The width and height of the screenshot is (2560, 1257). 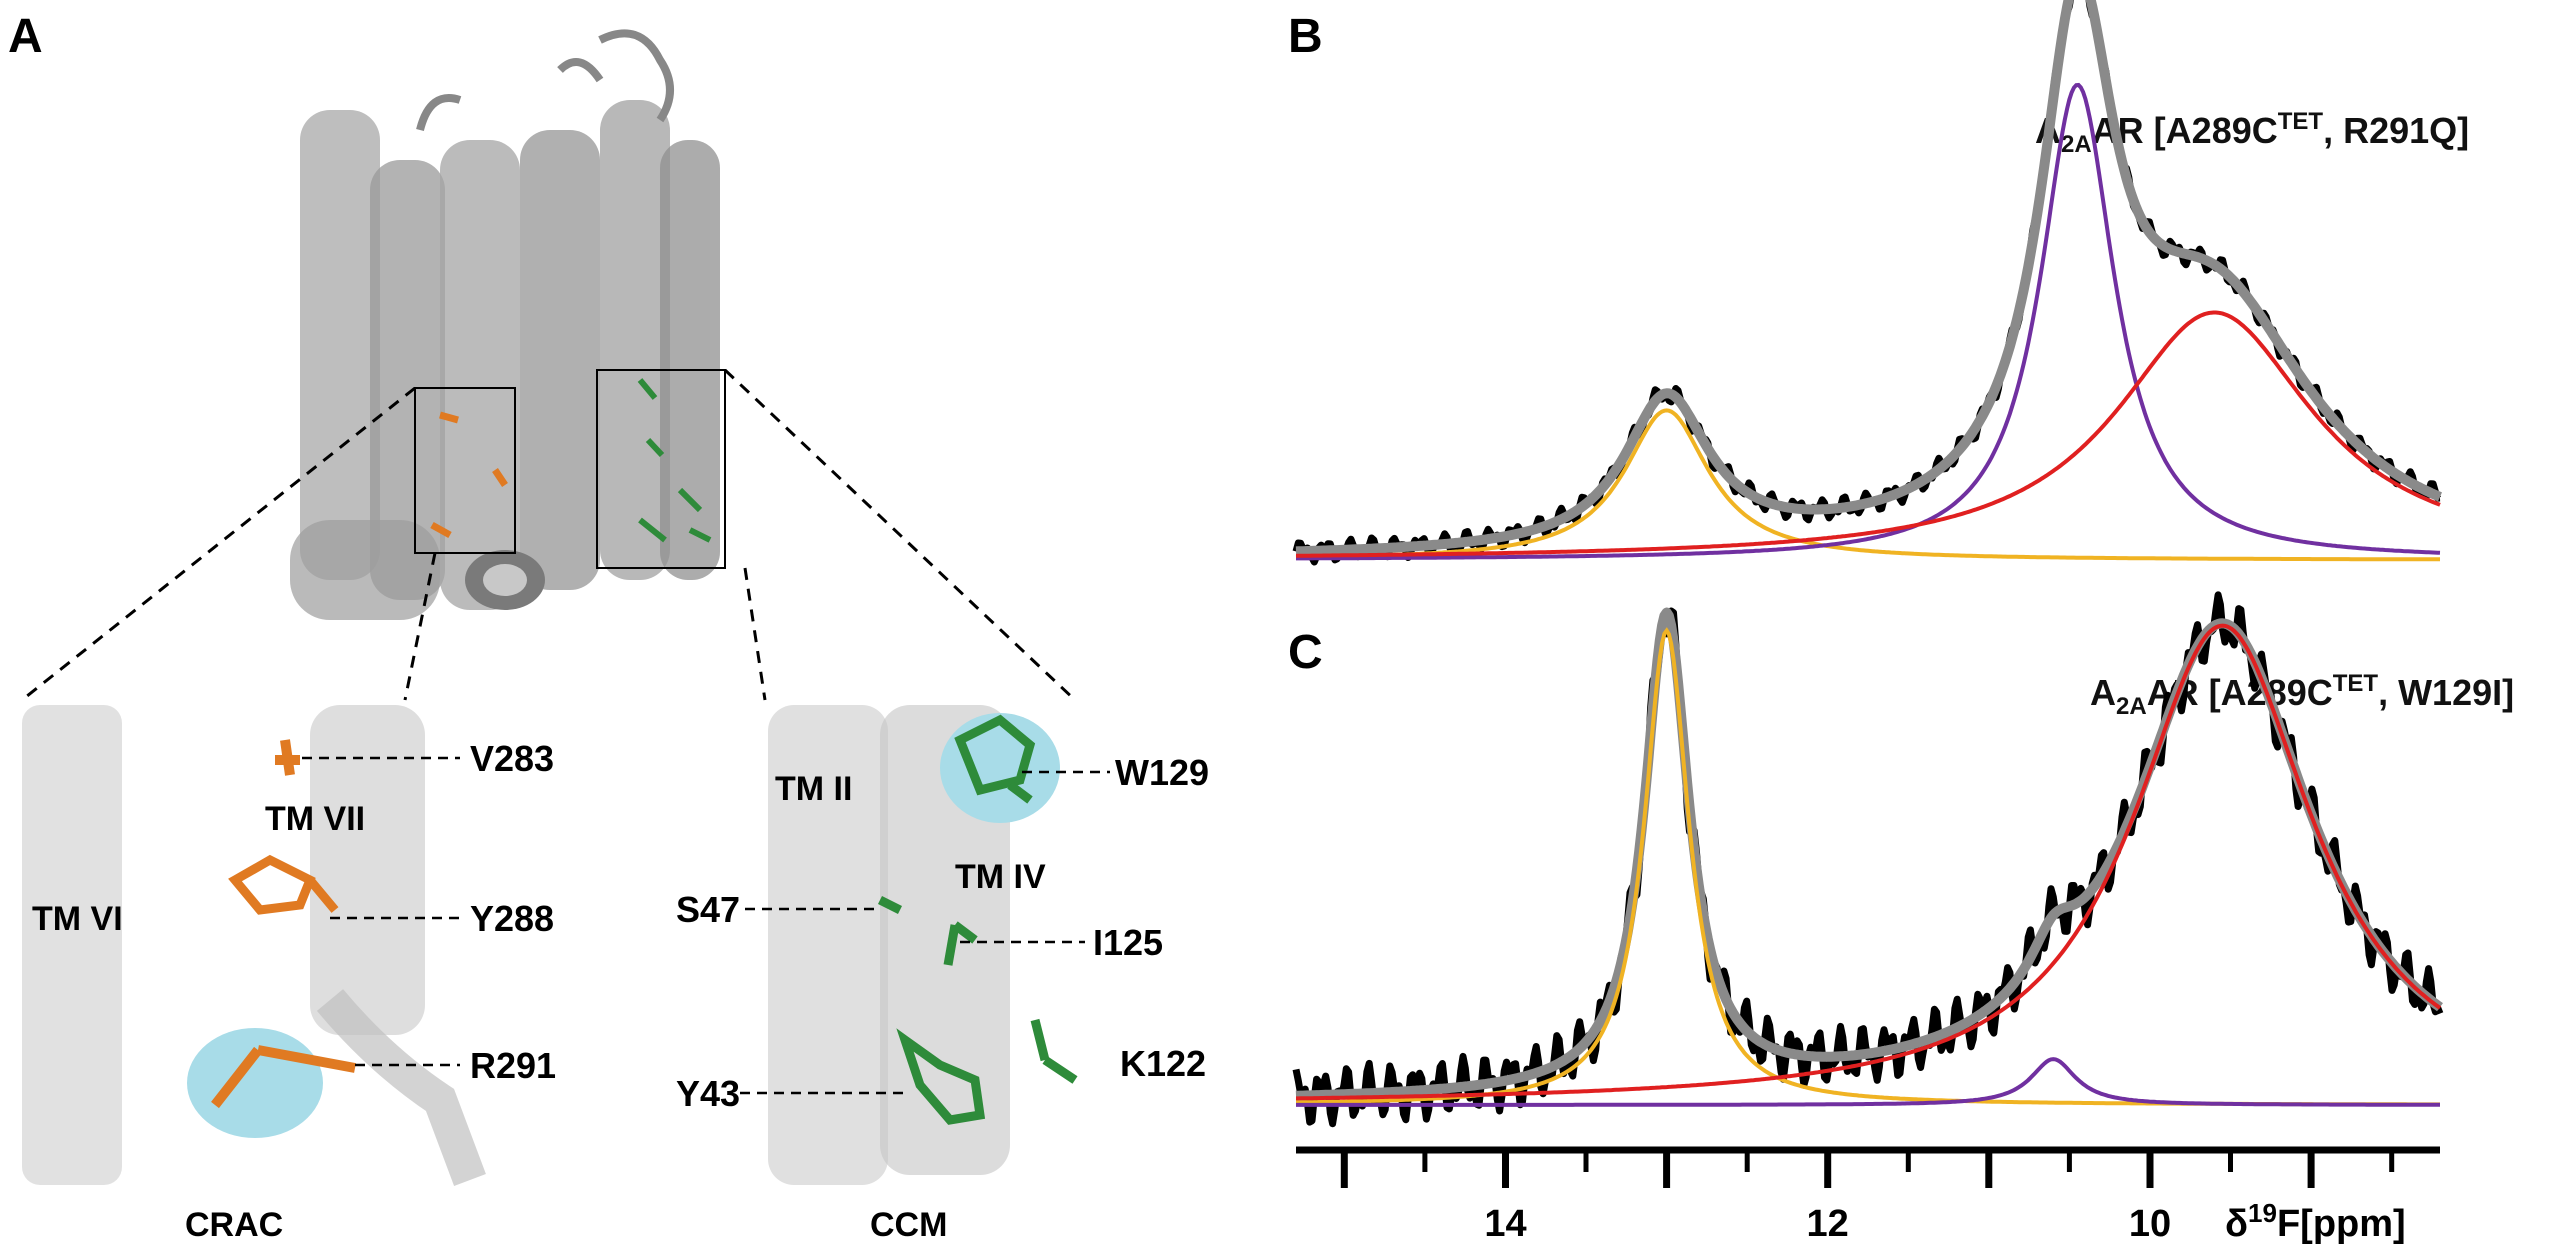 I want to click on zoom-guides, so click(x=549, y=535).